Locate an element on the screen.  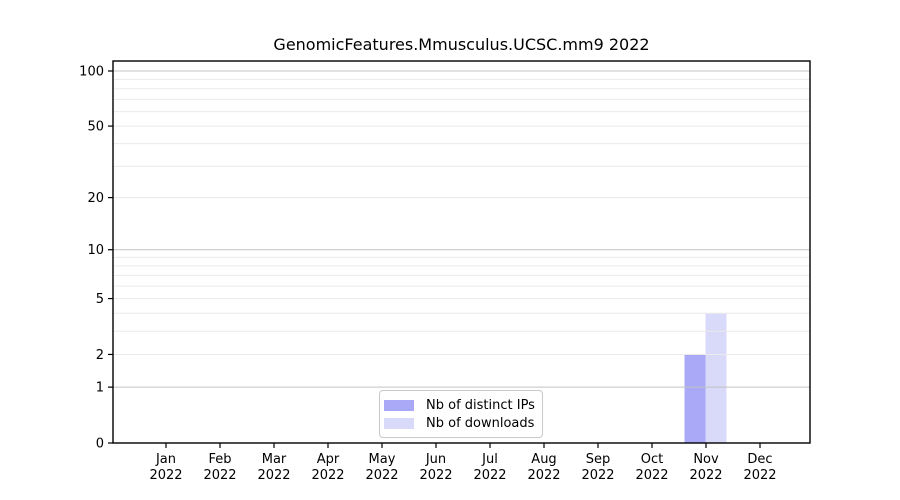
legend-swatch-distinct-ips is located at coordinates (399, 405).